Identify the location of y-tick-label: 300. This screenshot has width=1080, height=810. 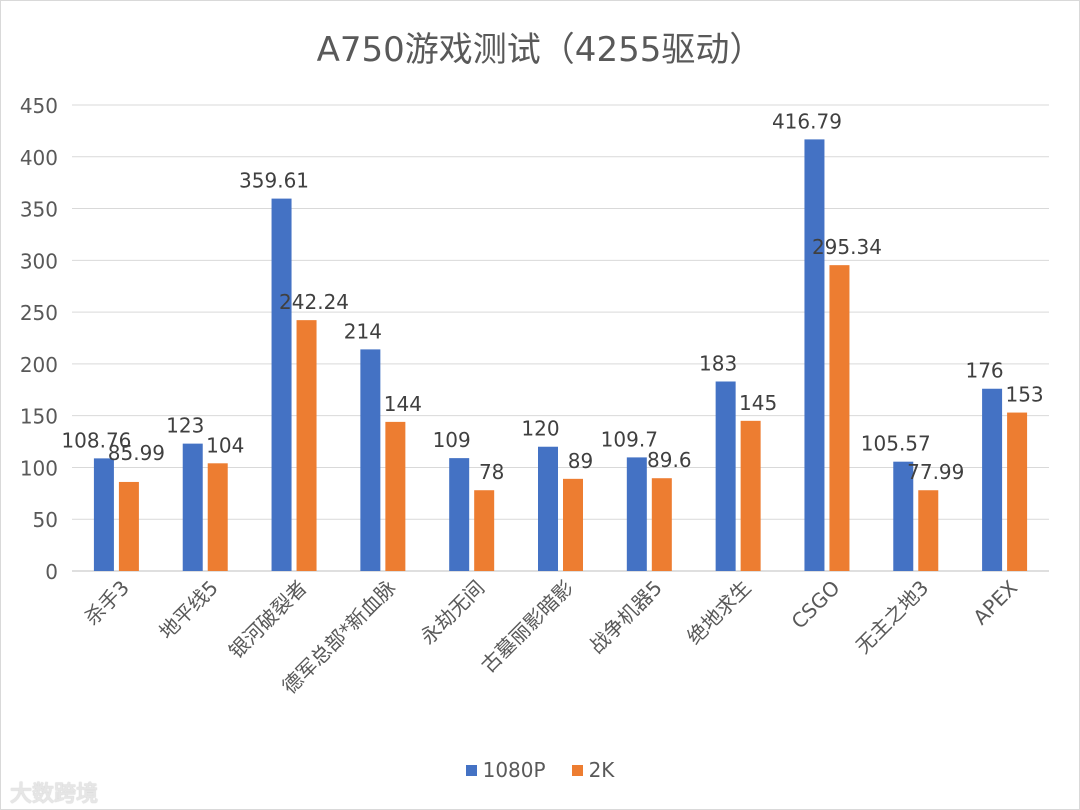
(39, 261).